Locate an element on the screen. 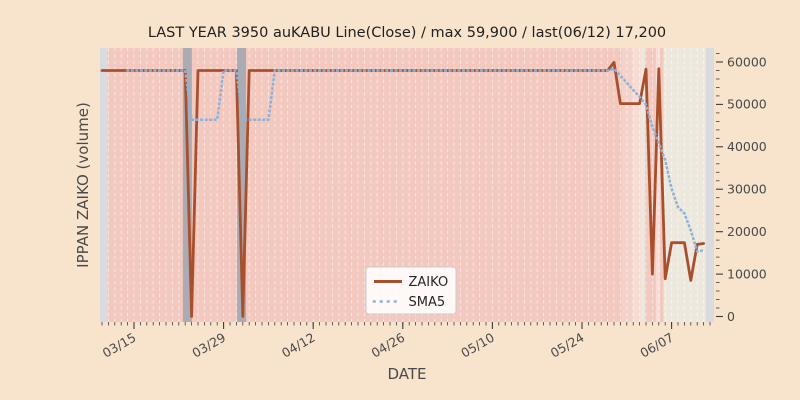 The height and width of the screenshot is (400, 800). legend-box-border is located at coordinates (411, 290).